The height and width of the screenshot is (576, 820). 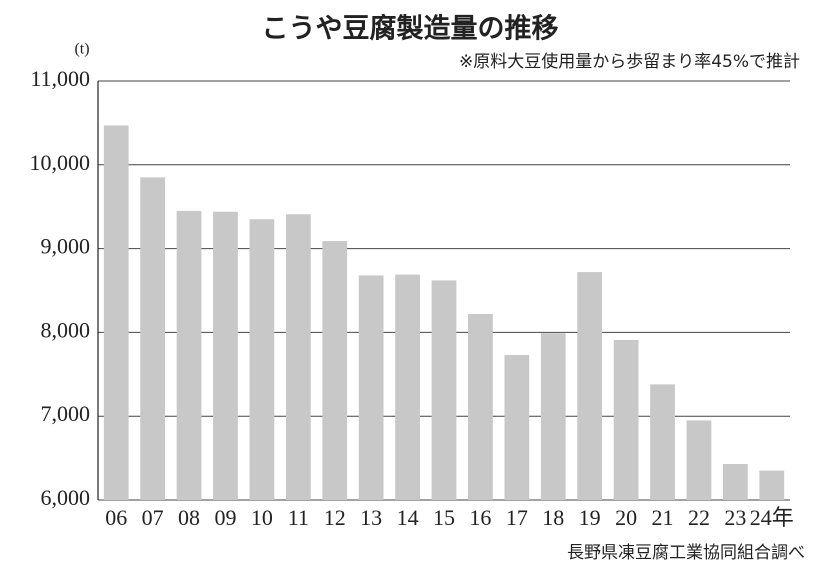 I want to click on x-tick-label: 14, so click(x=408, y=517).